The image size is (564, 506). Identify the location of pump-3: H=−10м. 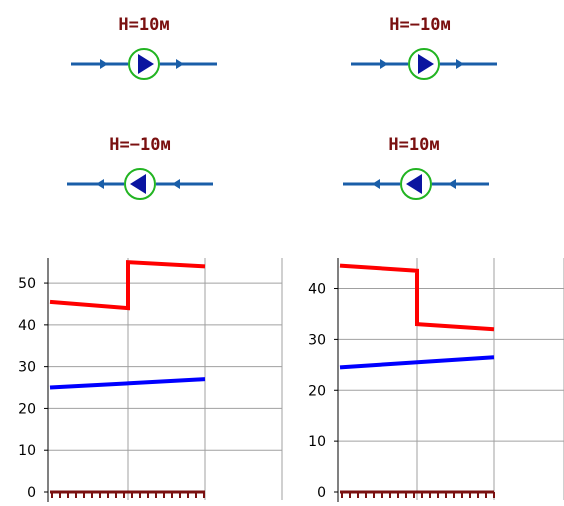
(140, 167).